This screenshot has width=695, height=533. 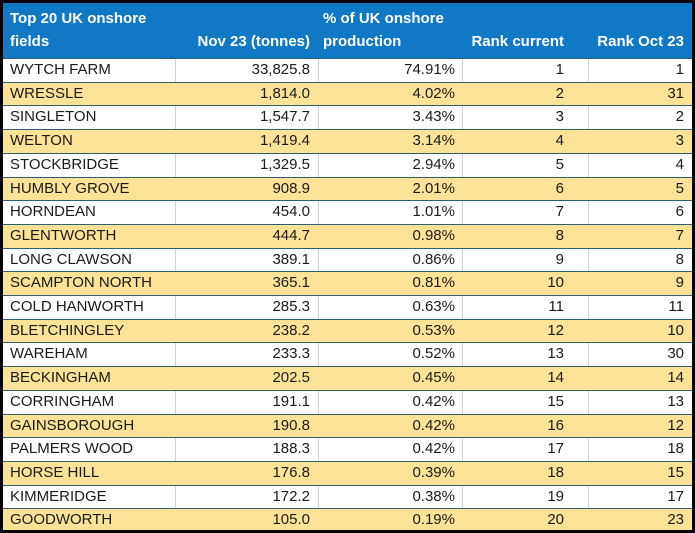 What do you see at coordinates (640, 31) in the screenshot?
I see `column-header-rank-oct23: Rank Oct 23` at bounding box center [640, 31].